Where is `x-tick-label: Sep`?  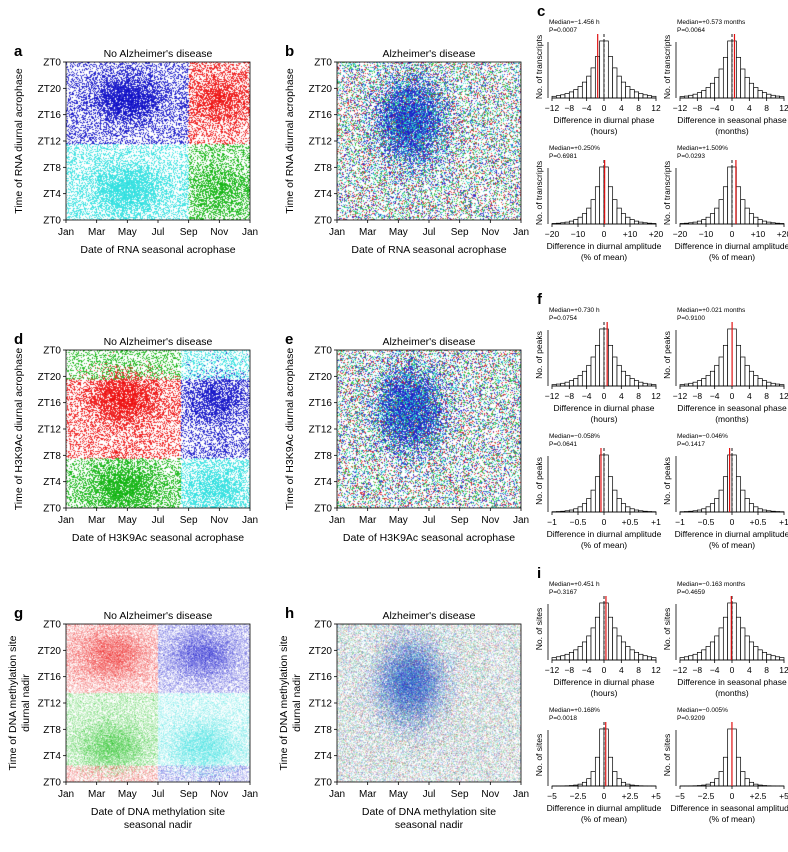
x-tick-label: Sep is located at coordinates (460, 232).